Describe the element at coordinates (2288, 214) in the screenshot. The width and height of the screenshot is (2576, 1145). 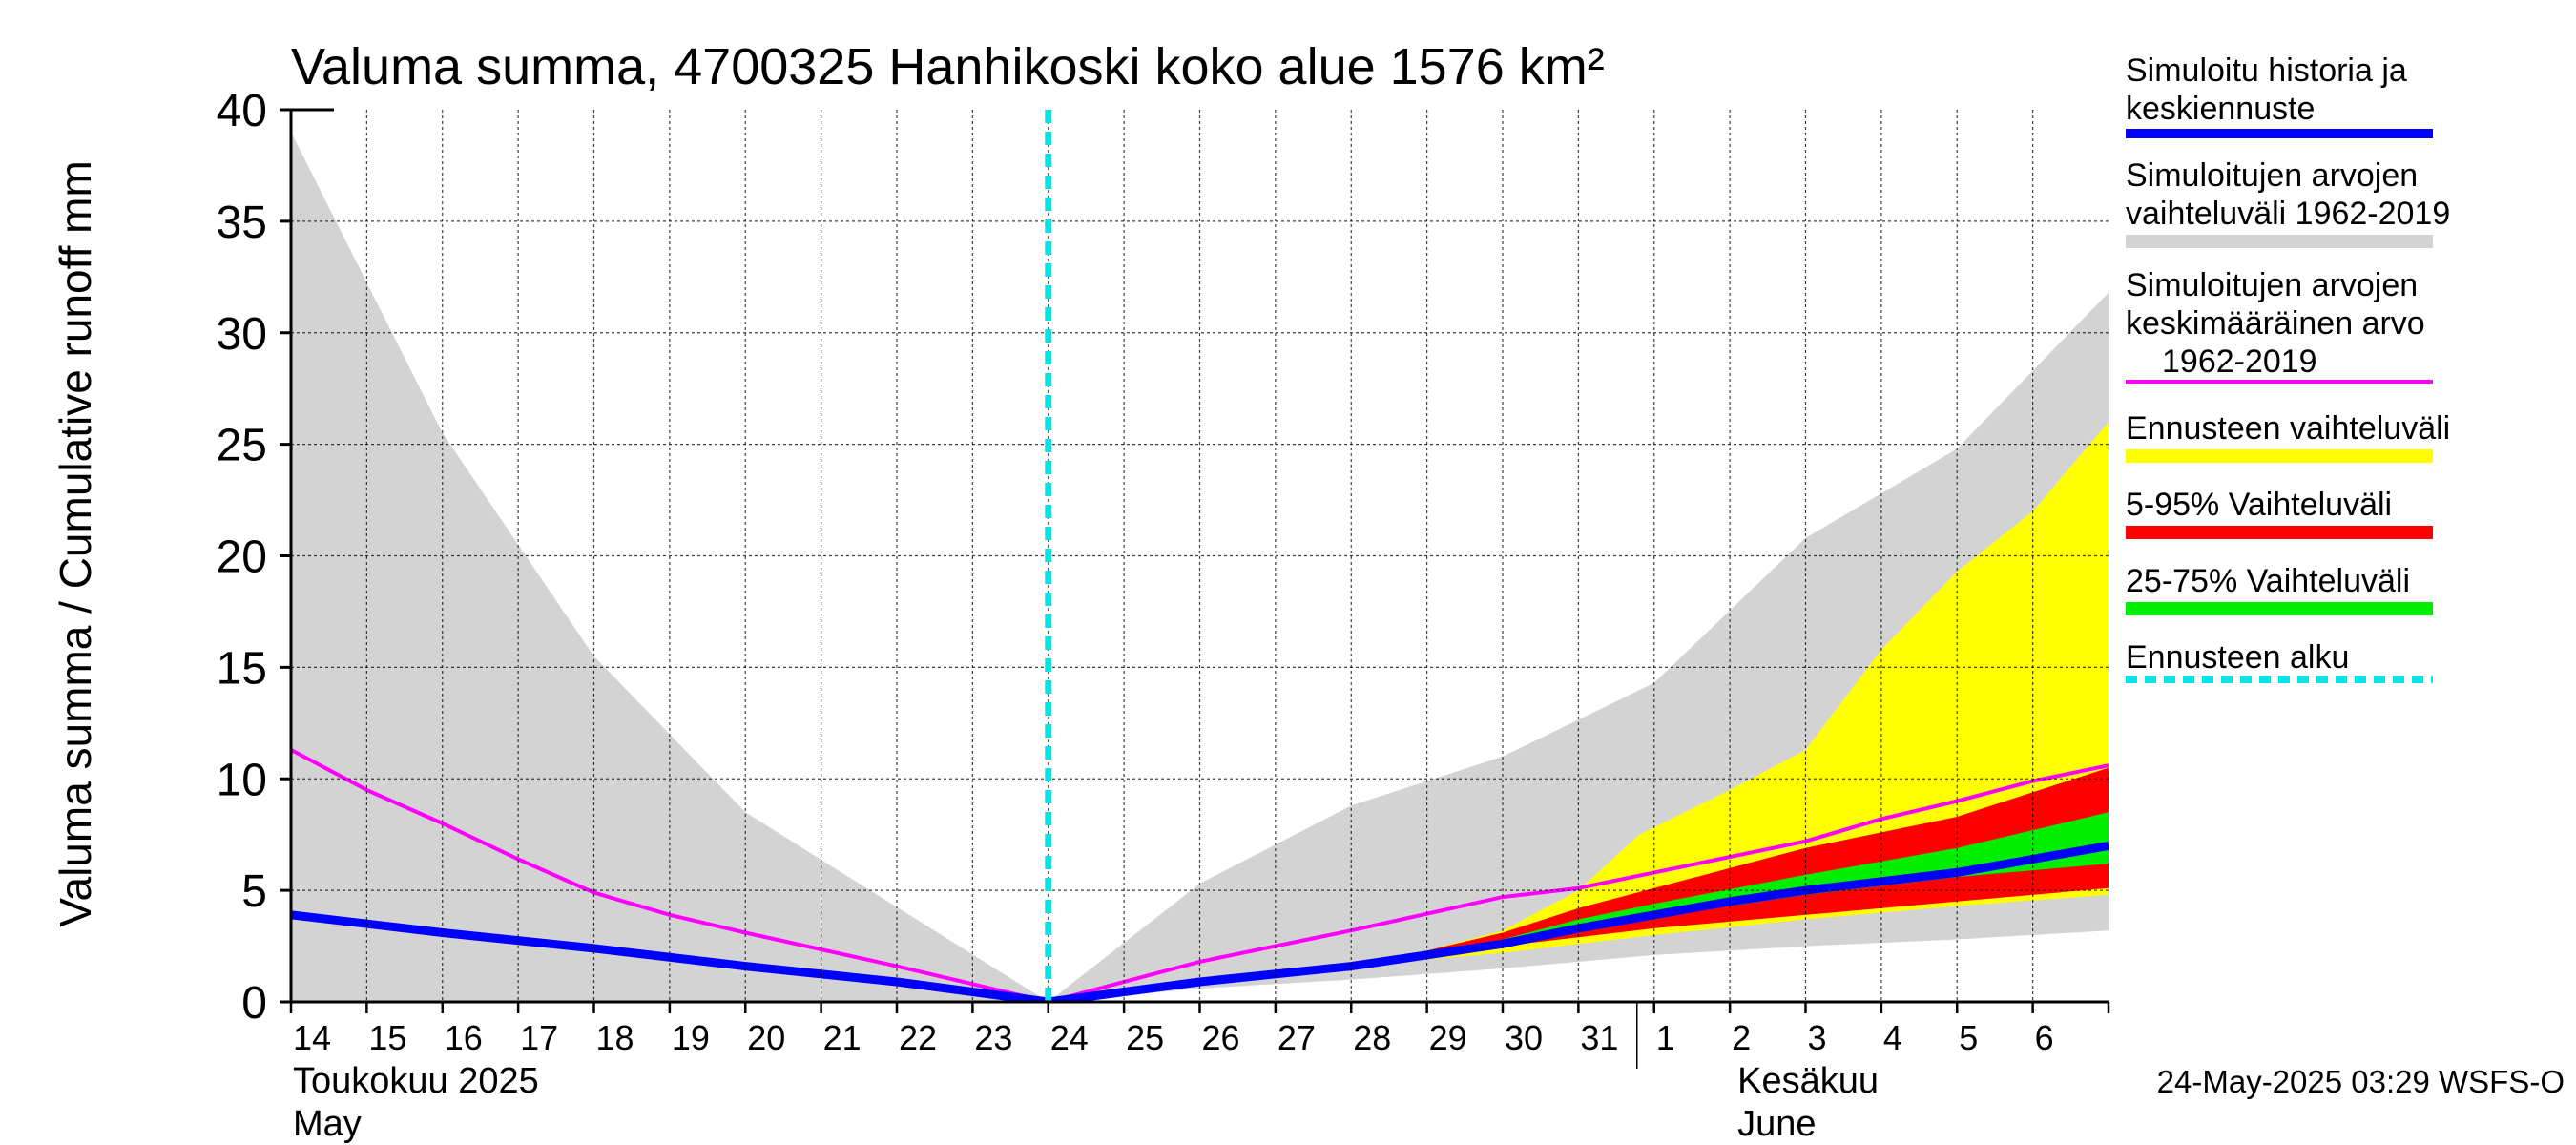
I see `legend-label: vaihteluväli 1962-2019` at that location.